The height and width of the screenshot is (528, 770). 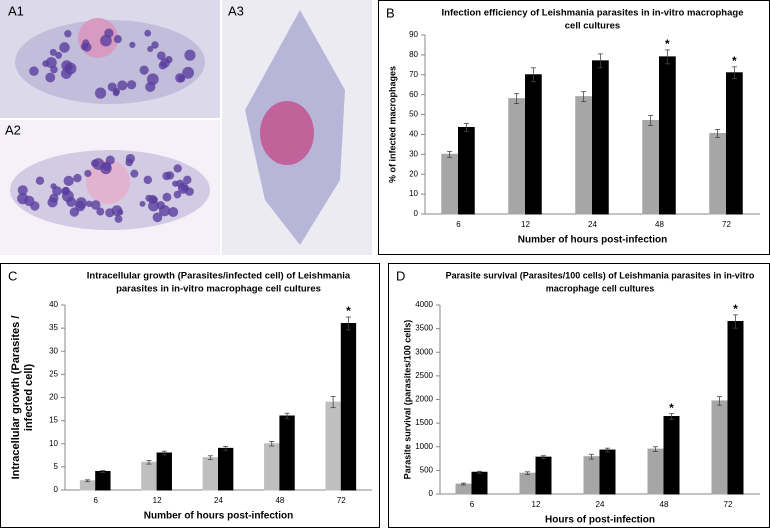 What do you see at coordinates (53, 373) in the screenshot?
I see `y-tick-label: 25` at bounding box center [53, 373].